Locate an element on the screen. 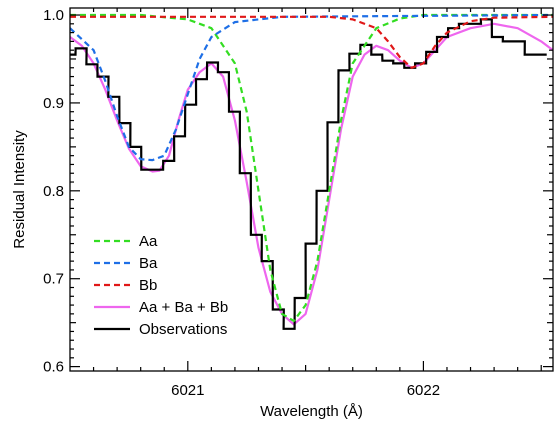  y-tick-label: 0.8 is located at coordinates (53, 191).